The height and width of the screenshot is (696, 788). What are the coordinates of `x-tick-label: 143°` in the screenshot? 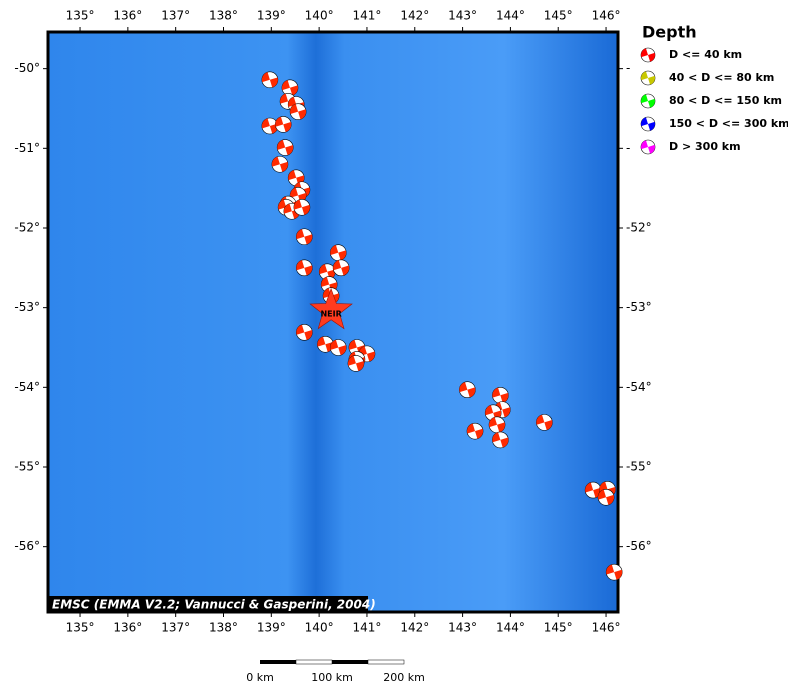 It's located at (462, 628).